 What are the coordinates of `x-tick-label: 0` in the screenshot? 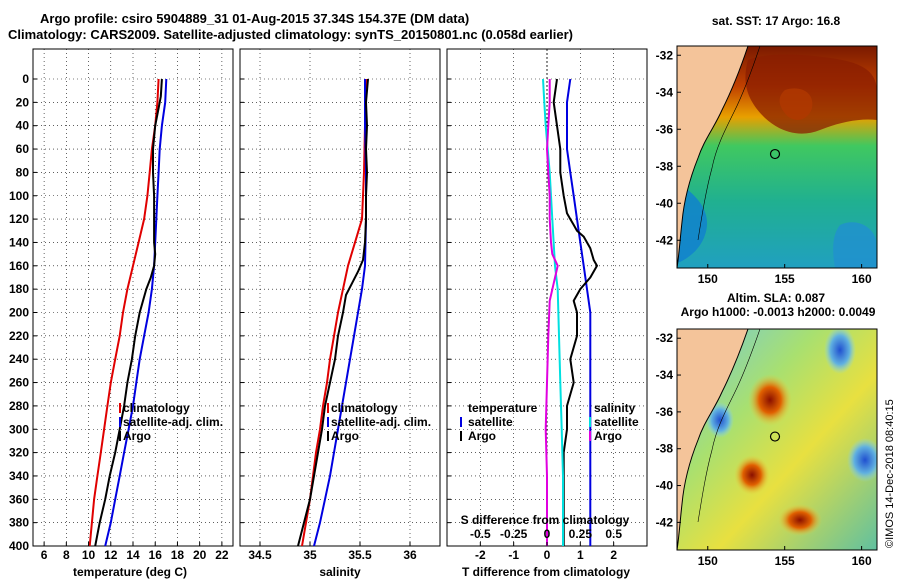 It's located at (547, 555).